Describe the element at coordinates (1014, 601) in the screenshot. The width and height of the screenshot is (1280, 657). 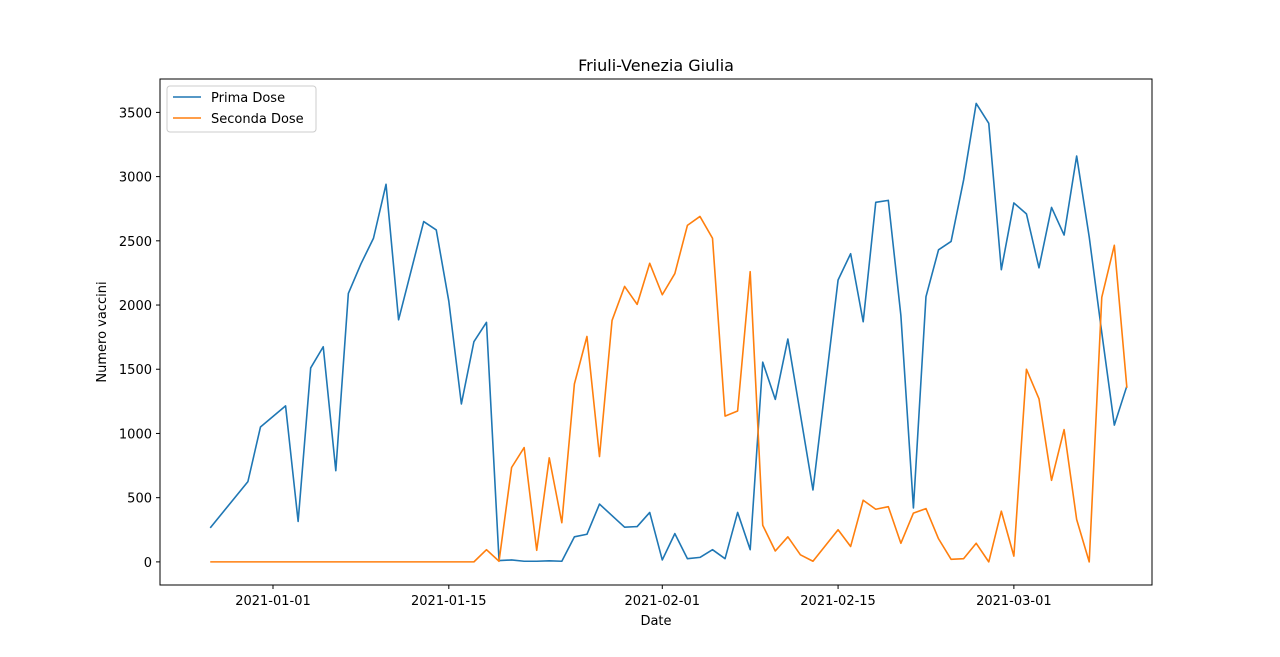
I see `x-tick-label: 2021-03-01` at that location.